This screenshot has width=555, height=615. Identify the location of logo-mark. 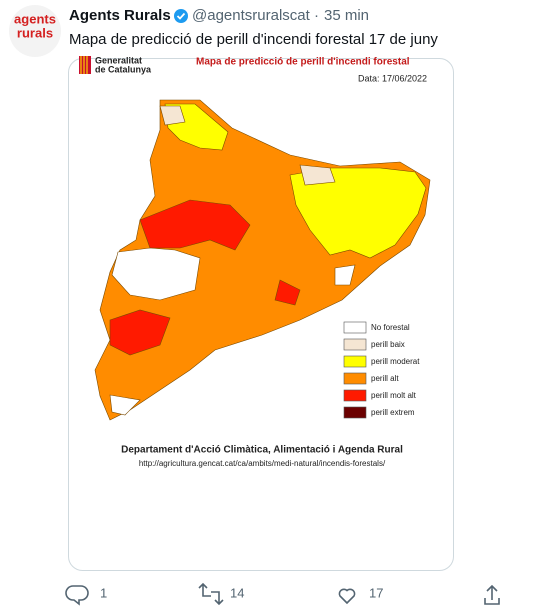
(85, 65).